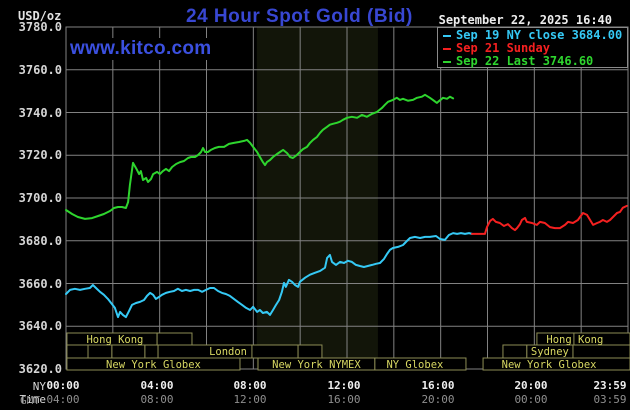  What do you see at coordinates (250, 385) in the screenshot?
I see `x-tick-ny-time: 08:00` at bounding box center [250, 385].